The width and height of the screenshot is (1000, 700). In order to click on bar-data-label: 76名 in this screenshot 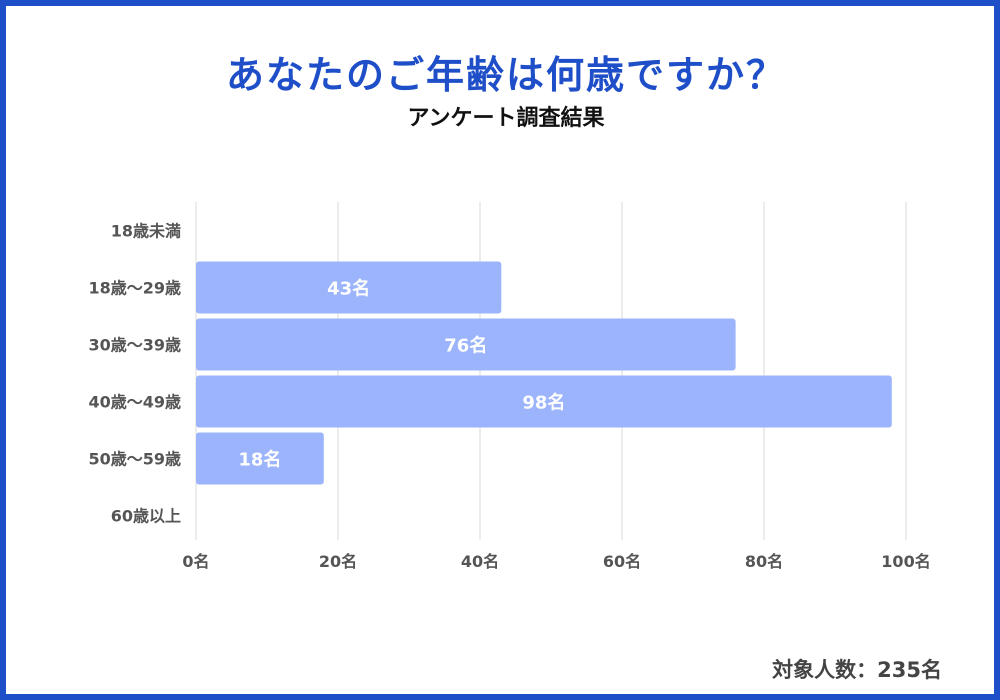, I will do `click(465, 346)`.